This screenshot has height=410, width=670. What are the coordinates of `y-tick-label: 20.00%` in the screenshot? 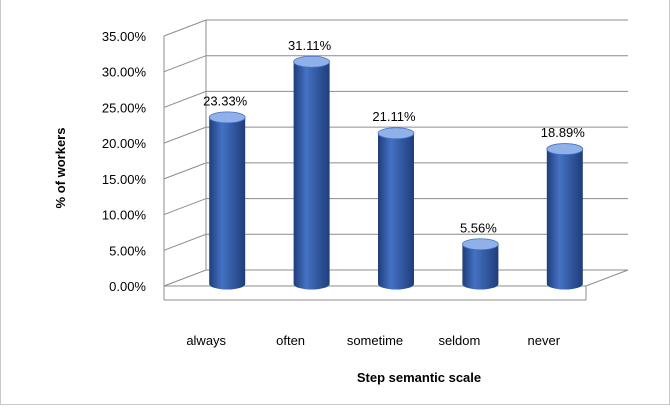 It's located at (124, 143).